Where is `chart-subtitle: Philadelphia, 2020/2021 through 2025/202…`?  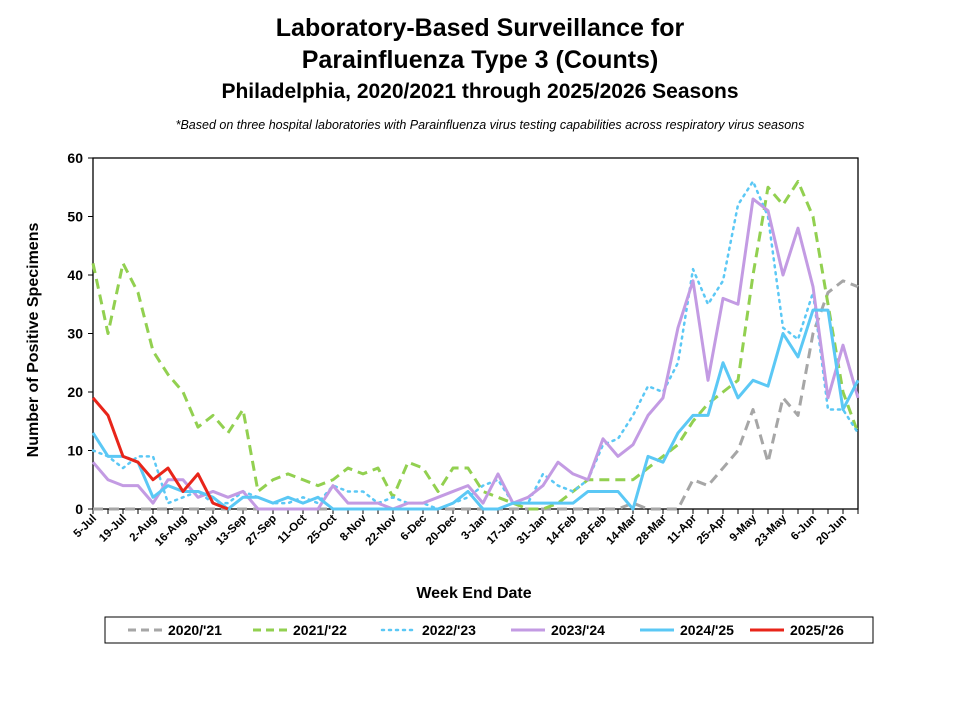 chart-subtitle: Philadelphia, 2020/2021 through 2025/202… is located at coordinates (480, 91).